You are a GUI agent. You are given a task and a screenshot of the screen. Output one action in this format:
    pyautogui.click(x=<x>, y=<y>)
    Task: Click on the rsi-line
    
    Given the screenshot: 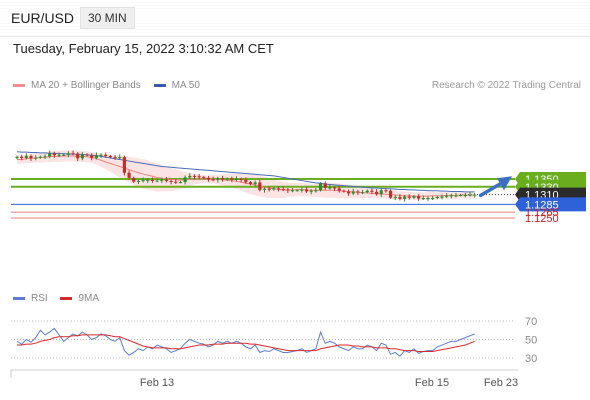 What is the action you would take?
    pyautogui.click(x=245, y=342)
    